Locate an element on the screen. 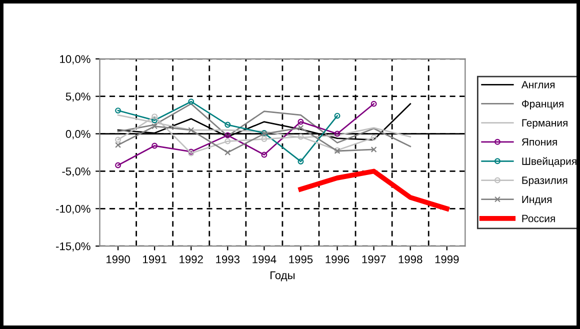  x-tick-label: 1993 is located at coordinates (228, 259).